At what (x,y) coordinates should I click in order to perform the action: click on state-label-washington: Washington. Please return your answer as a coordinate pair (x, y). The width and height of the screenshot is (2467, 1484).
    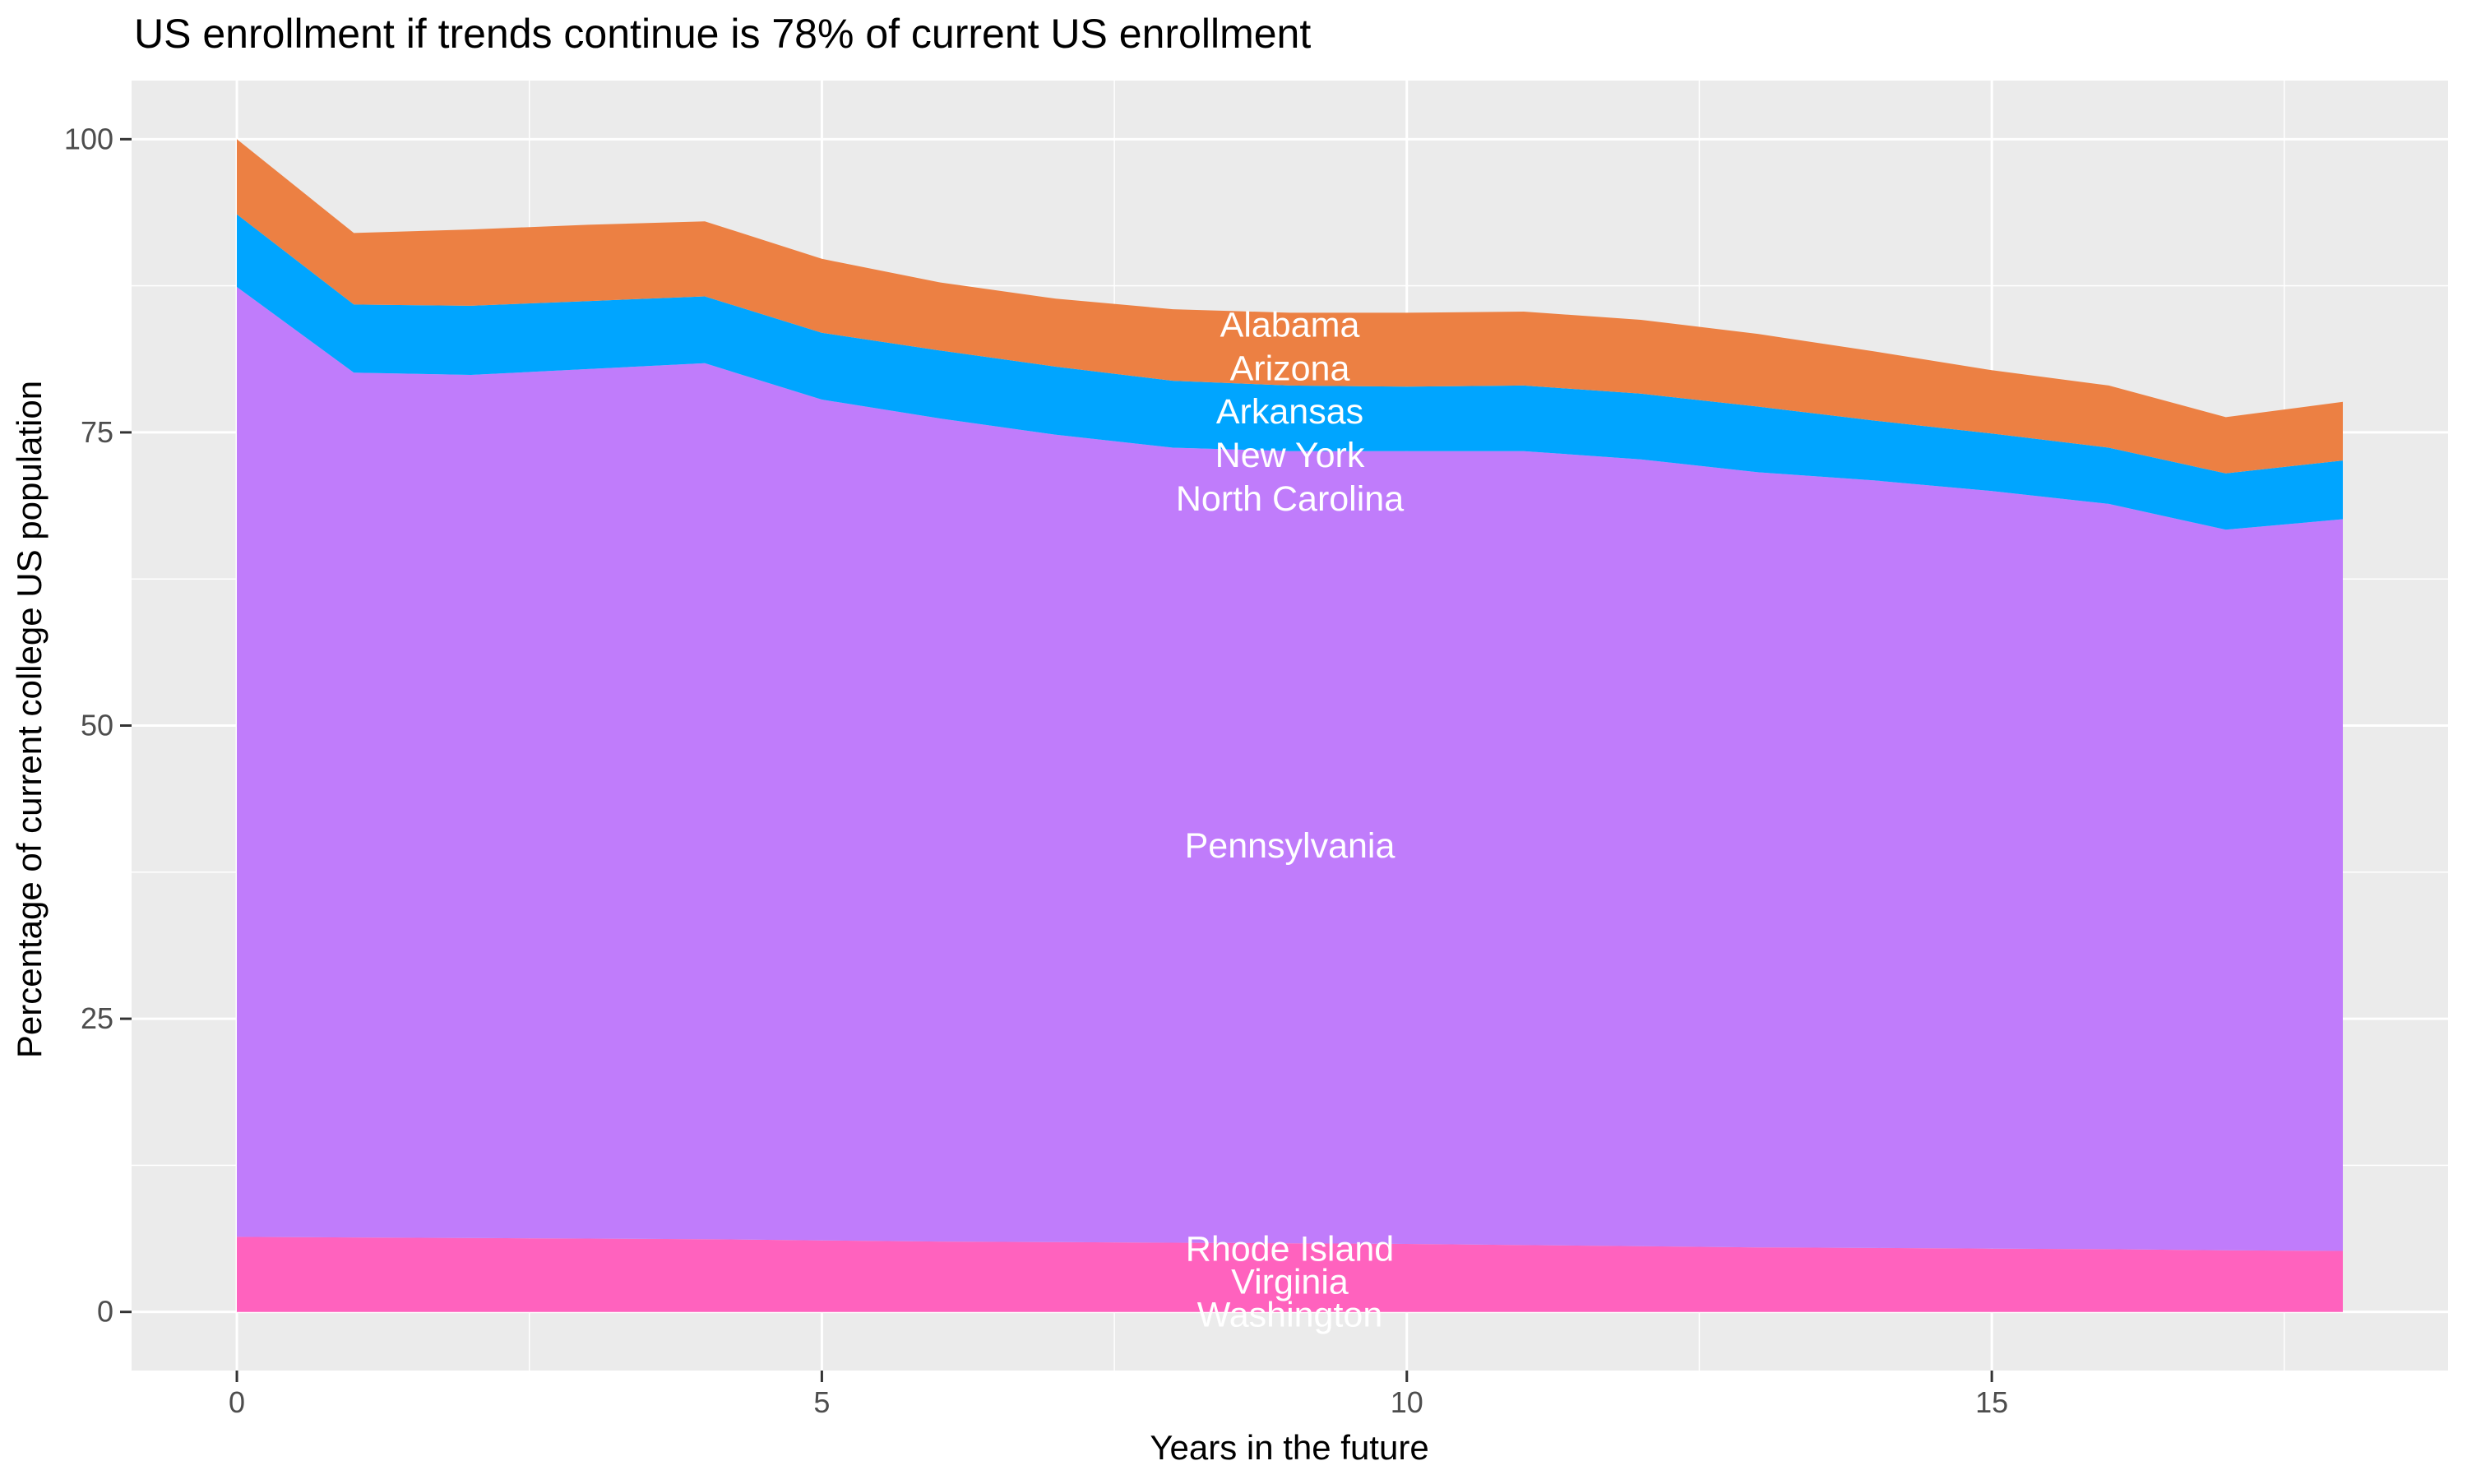
    Looking at the image, I should click on (1289, 1315).